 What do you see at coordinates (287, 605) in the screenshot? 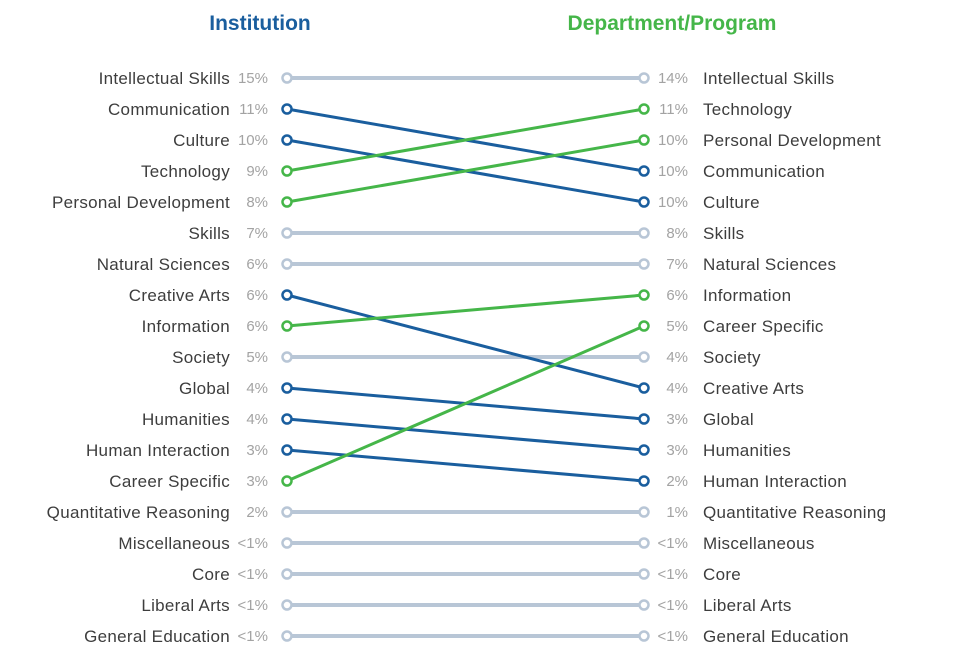
I see `institution-point-liberal-arts` at bounding box center [287, 605].